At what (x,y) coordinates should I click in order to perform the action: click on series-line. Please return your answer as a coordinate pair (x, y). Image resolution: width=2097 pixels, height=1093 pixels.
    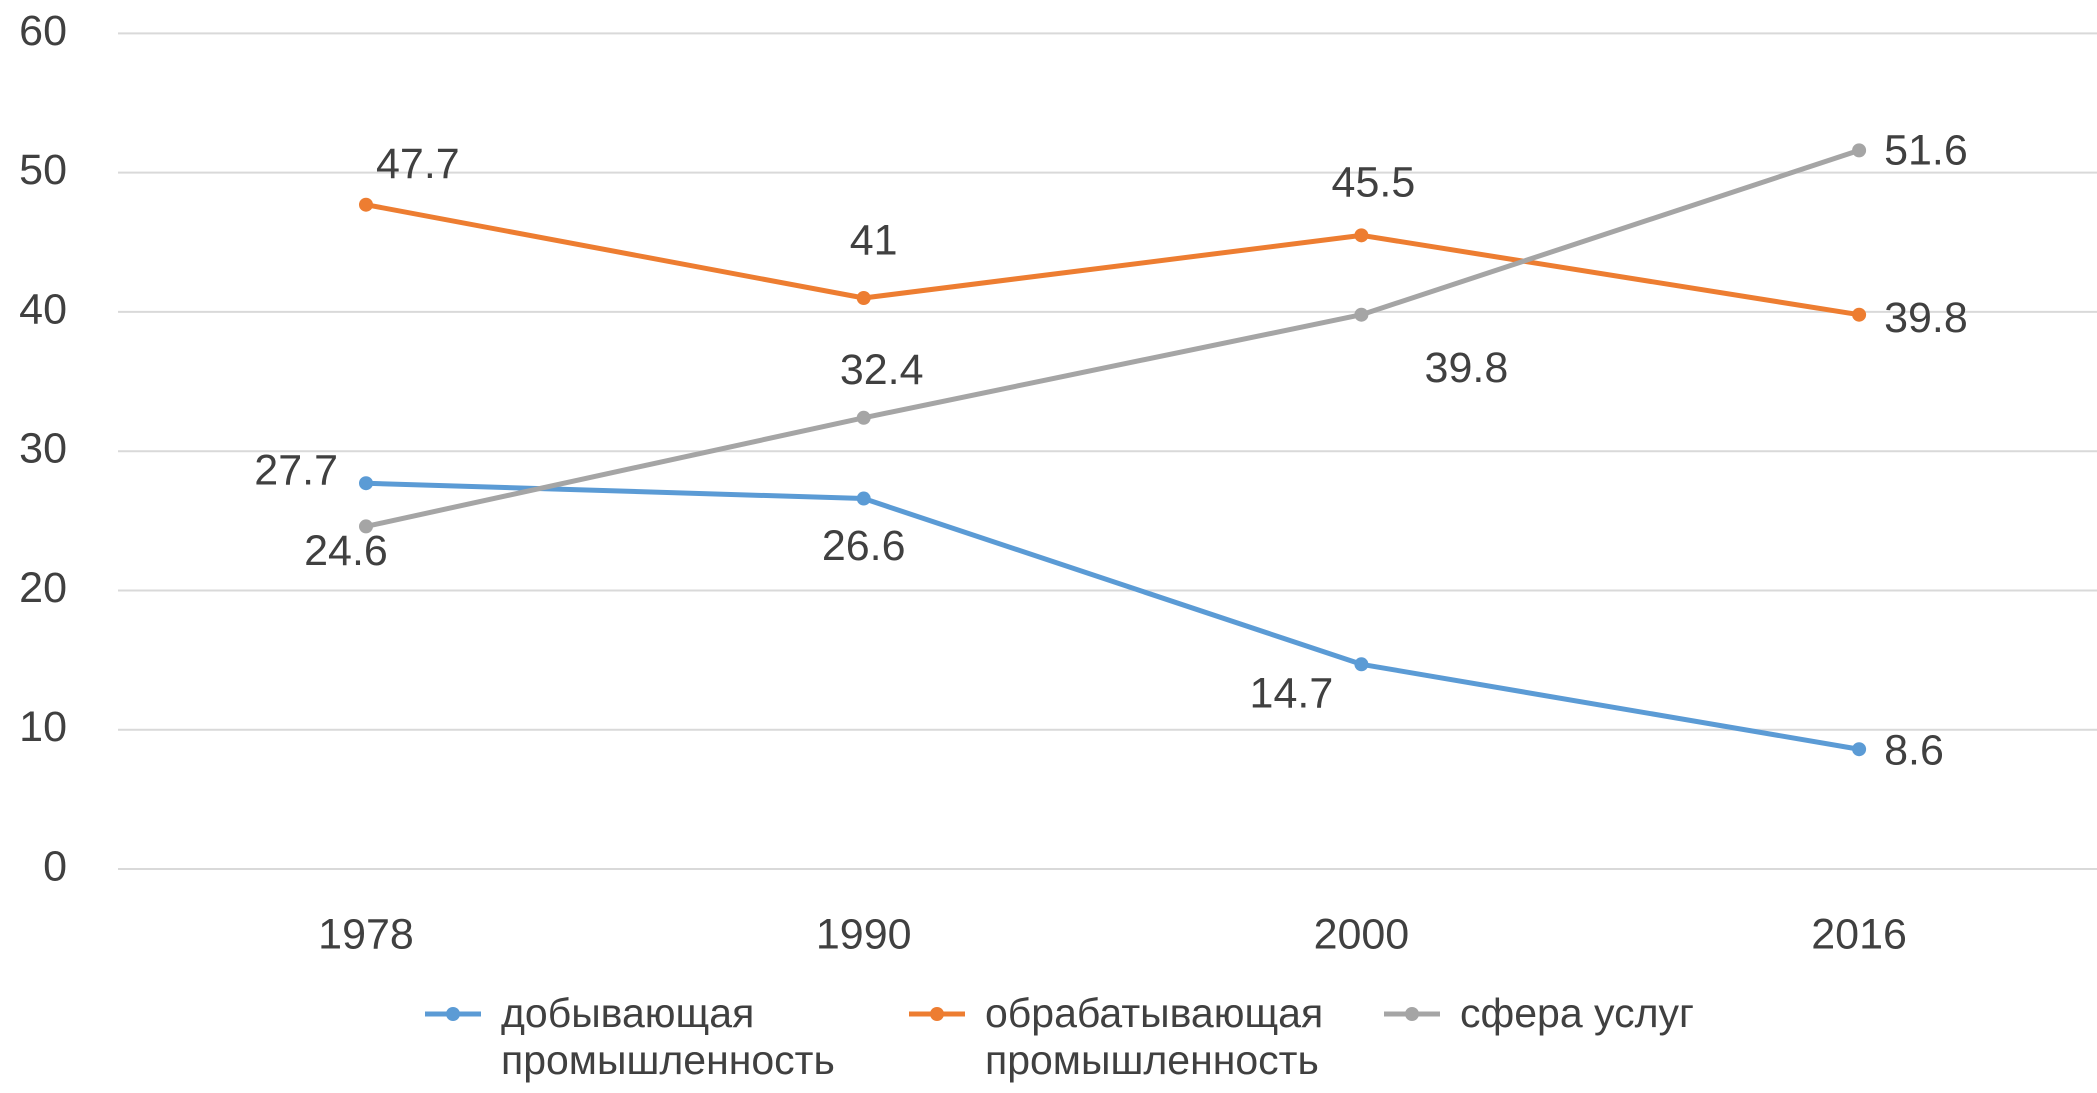
    Looking at the image, I should click on (1112, 260).